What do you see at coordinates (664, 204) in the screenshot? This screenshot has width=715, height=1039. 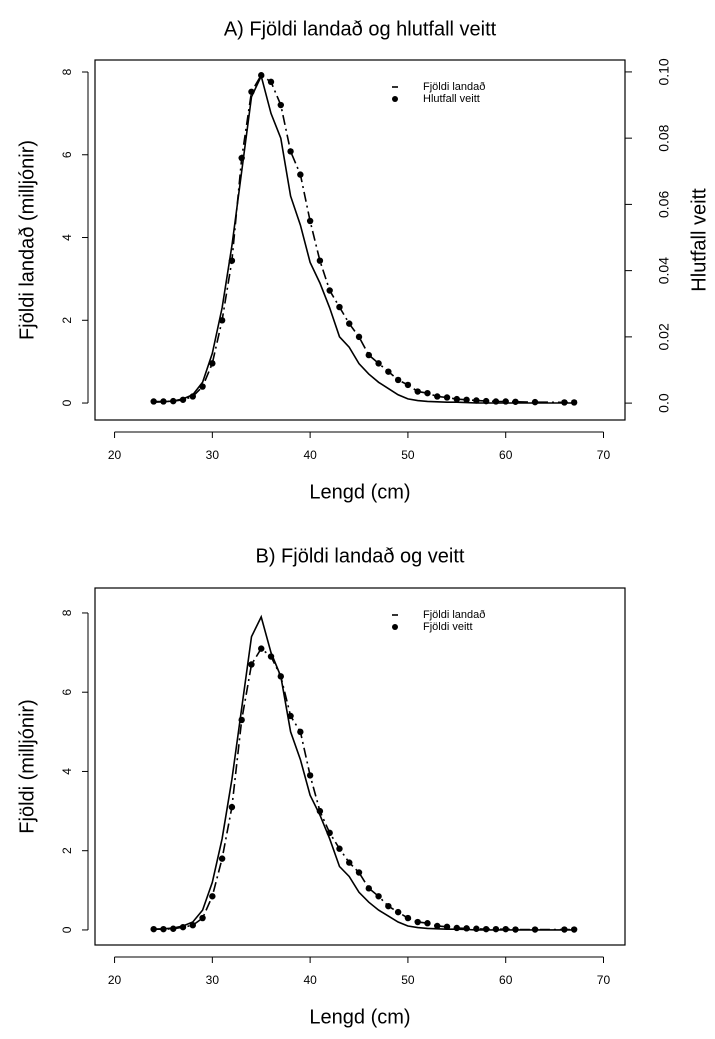 I see `y2-tick-label: 0.06` at bounding box center [664, 204].